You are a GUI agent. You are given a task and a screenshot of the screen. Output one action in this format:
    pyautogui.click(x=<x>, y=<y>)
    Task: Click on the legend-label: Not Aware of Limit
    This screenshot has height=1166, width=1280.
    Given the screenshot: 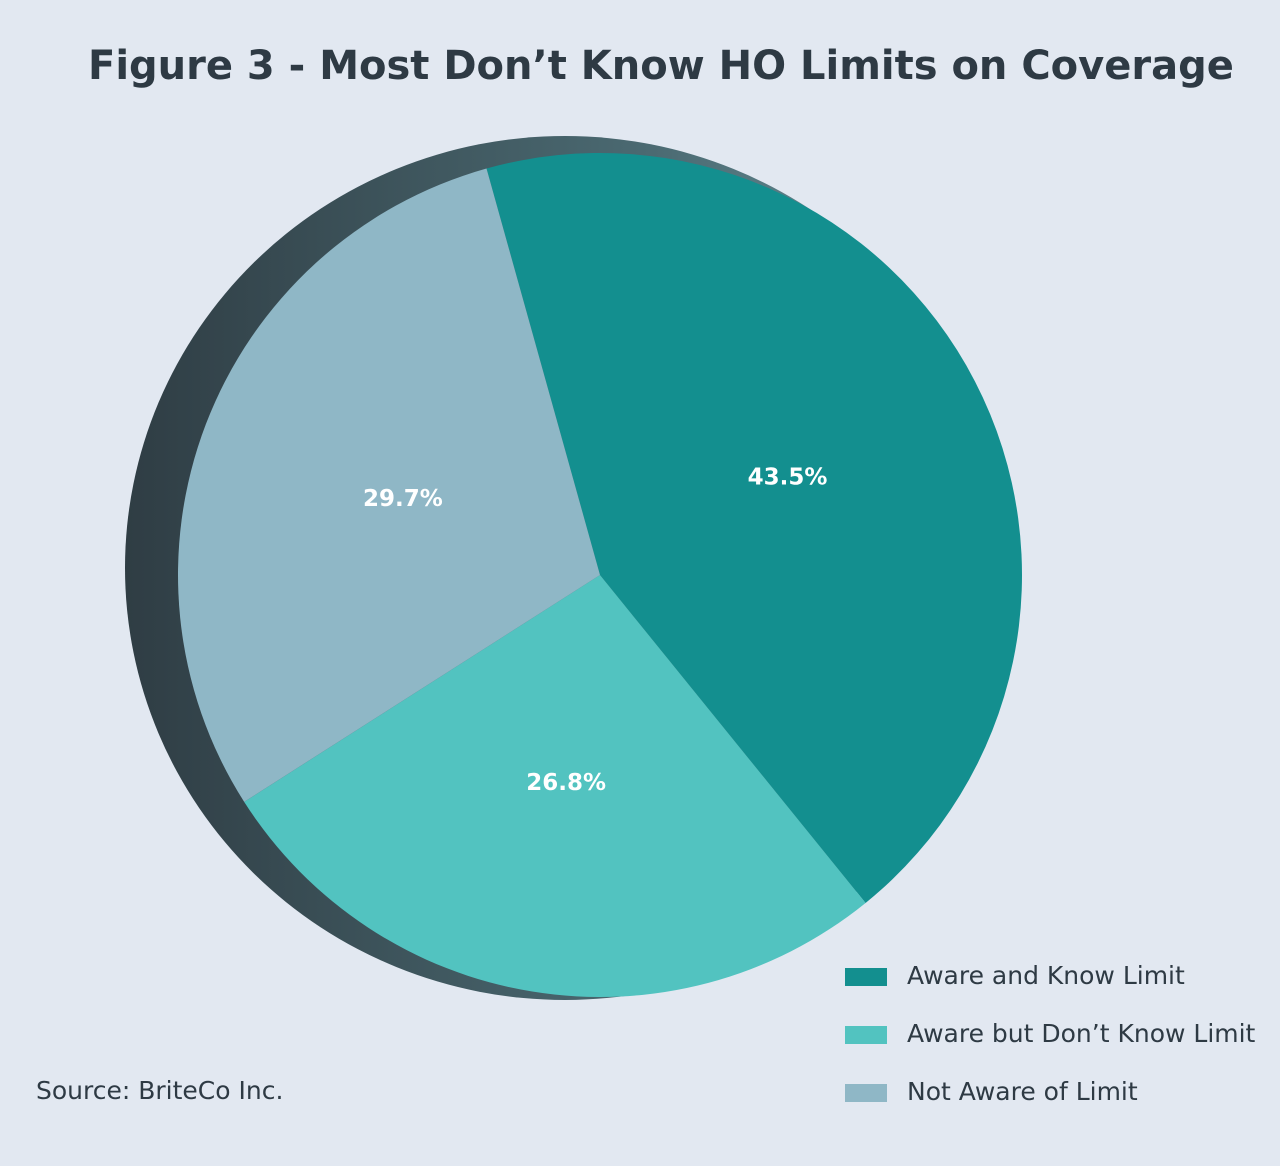 What is the action you would take?
    pyautogui.click(x=1022, y=1091)
    